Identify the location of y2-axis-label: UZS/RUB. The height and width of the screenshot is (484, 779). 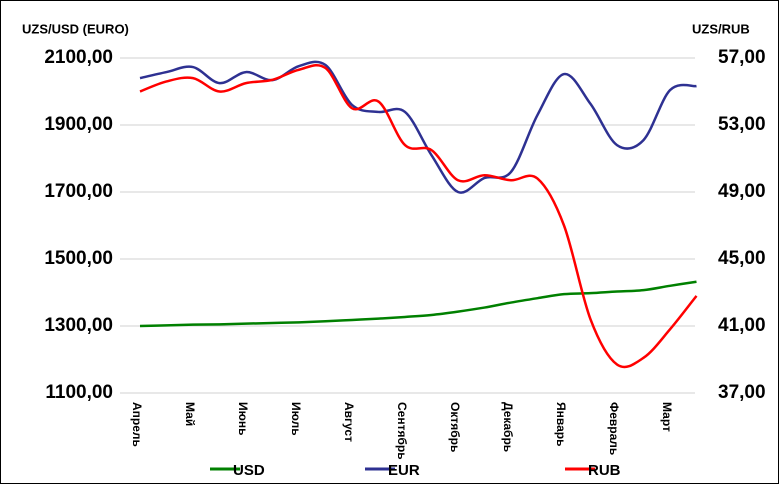
(721, 28).